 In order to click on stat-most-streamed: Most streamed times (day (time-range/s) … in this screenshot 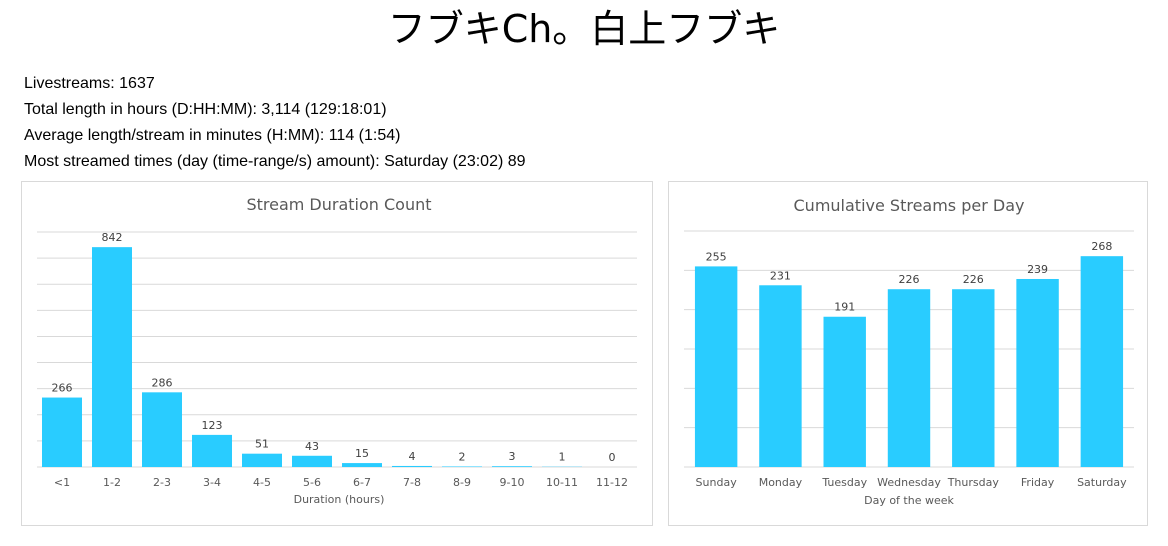, I will do `click(275, 161)`.